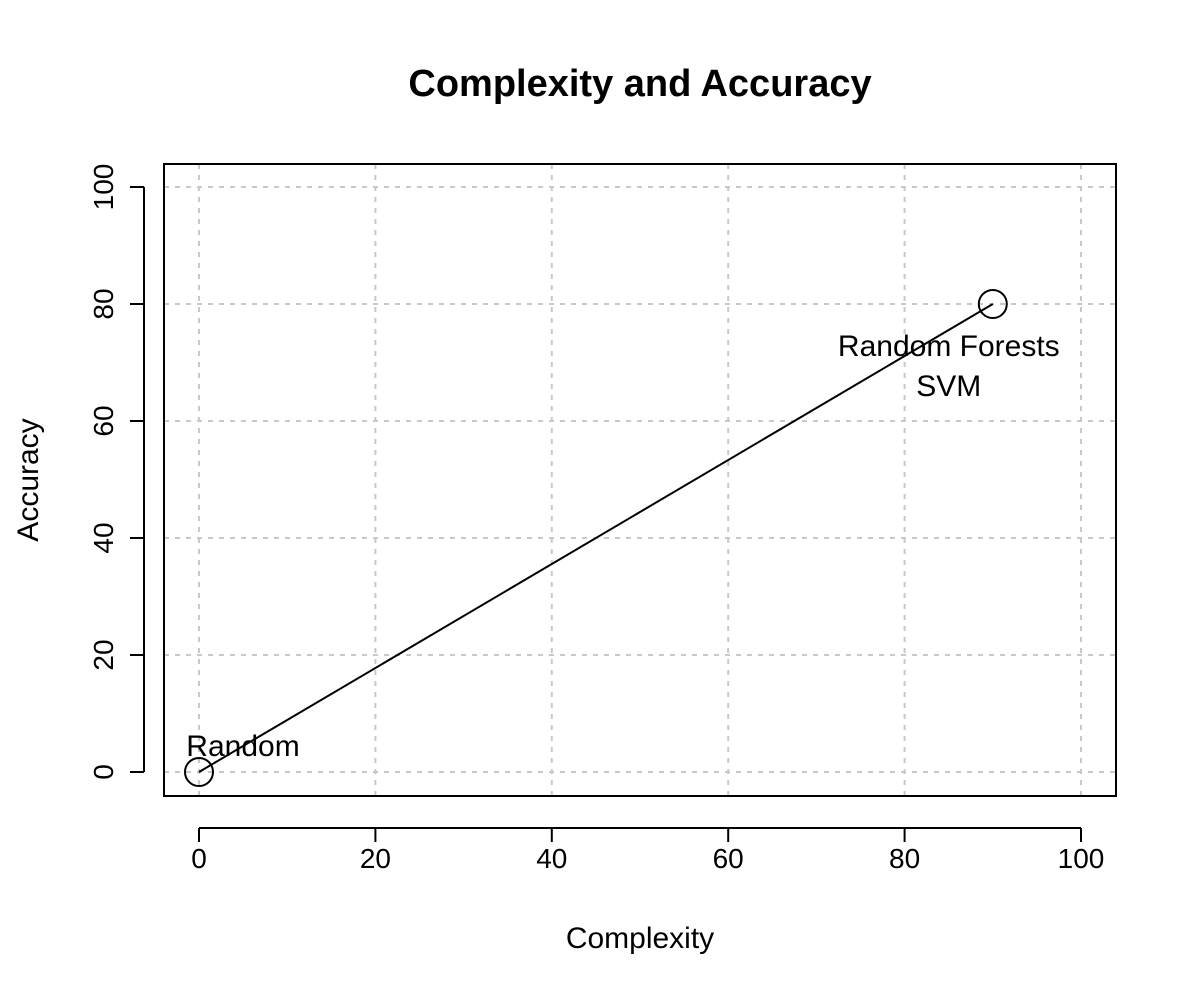 Image resolution: width=1200 pixels, height=1000 pixels. I want to click on y-tick-label: 0, so click(103, 772).